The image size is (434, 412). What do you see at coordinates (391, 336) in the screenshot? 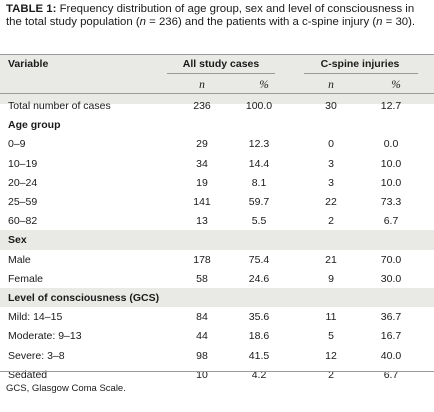
I see `table-row-p2: 16.7` at bounding box center [391, 336].